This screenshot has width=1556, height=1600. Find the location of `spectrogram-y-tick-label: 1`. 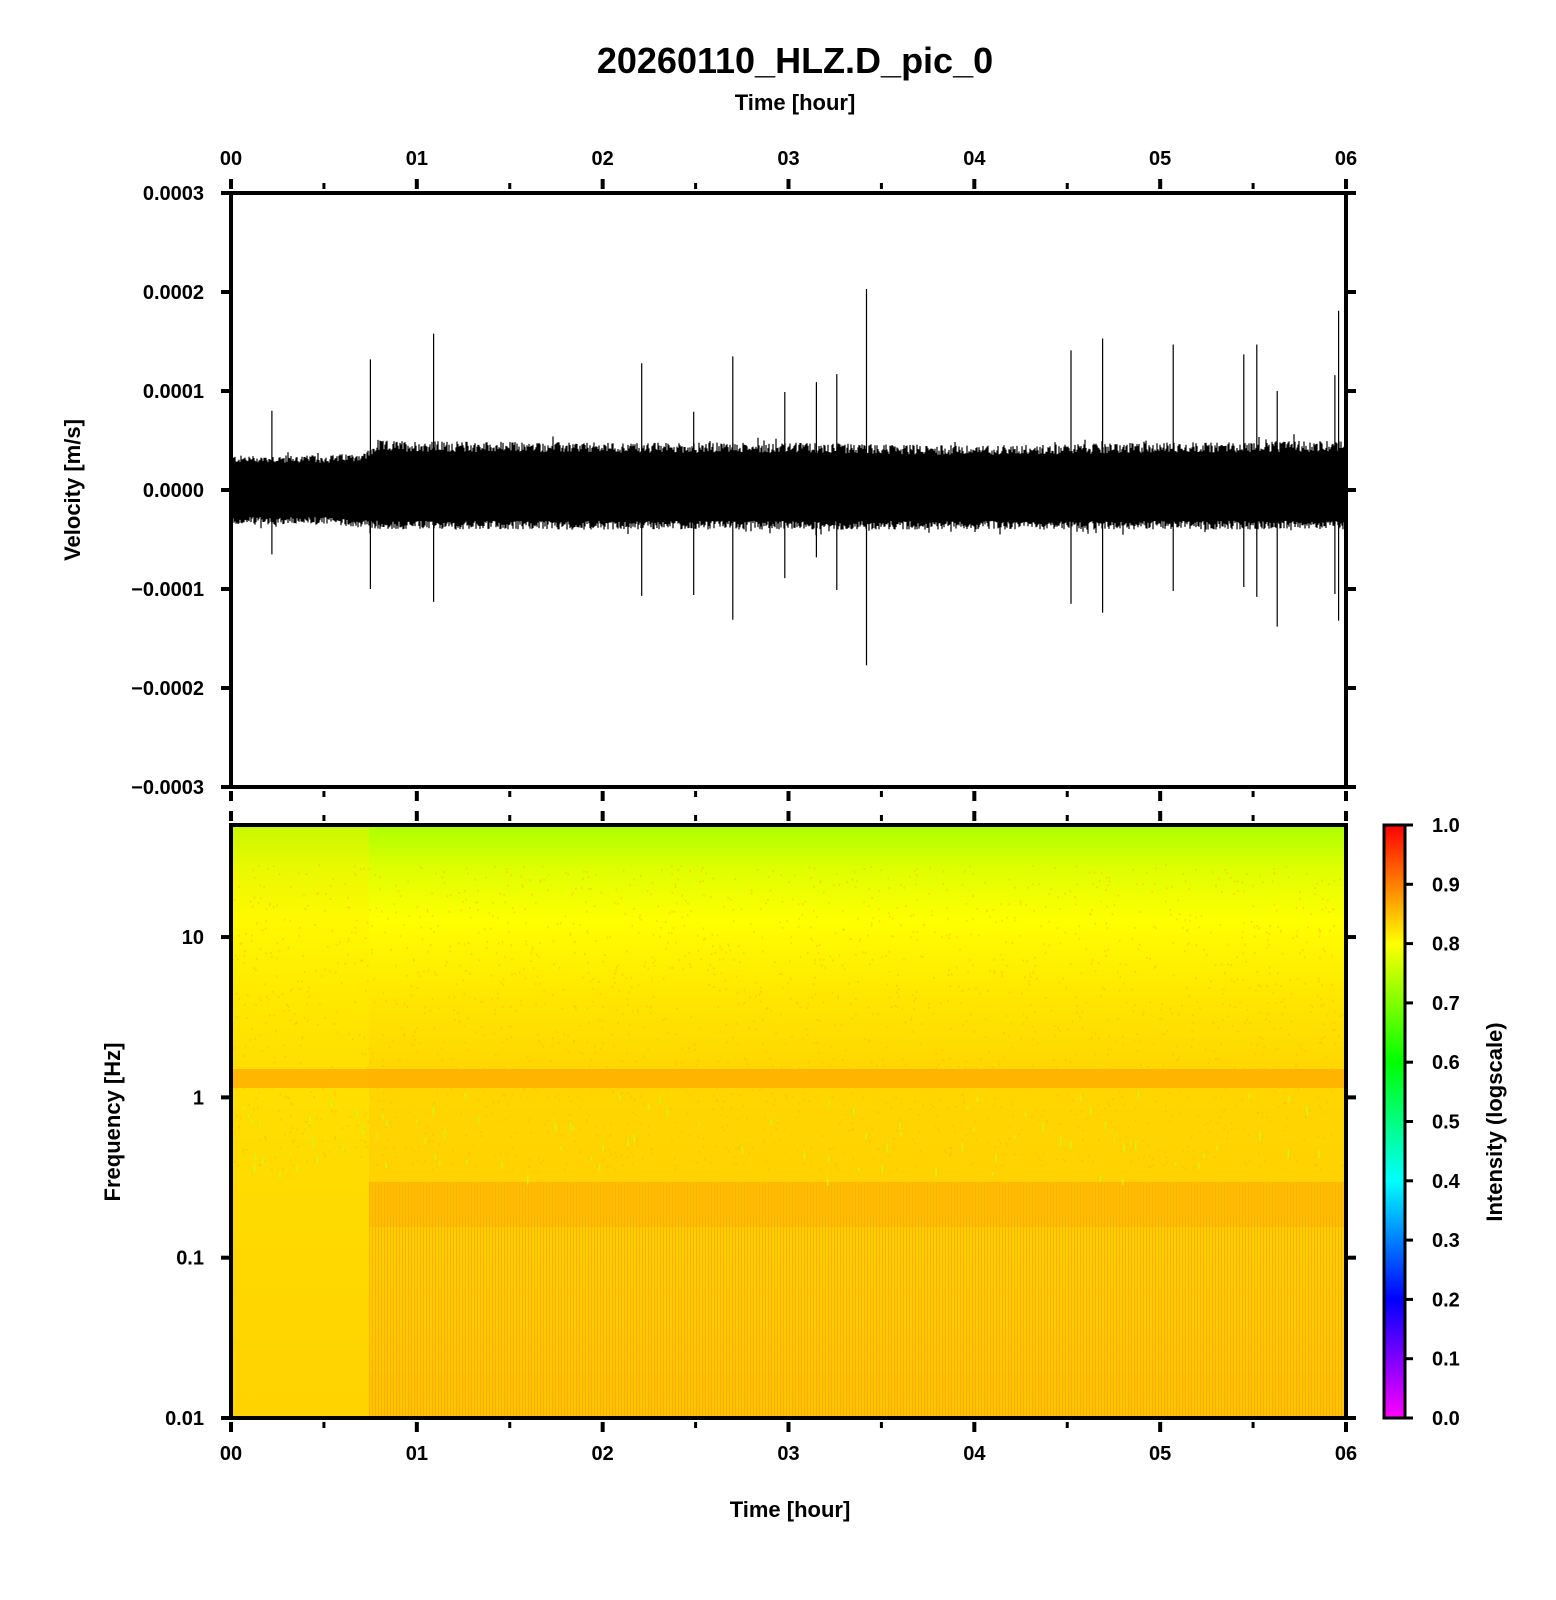

spectrogram-y-tick-label: 1 is located at coordinates (198, 1098).